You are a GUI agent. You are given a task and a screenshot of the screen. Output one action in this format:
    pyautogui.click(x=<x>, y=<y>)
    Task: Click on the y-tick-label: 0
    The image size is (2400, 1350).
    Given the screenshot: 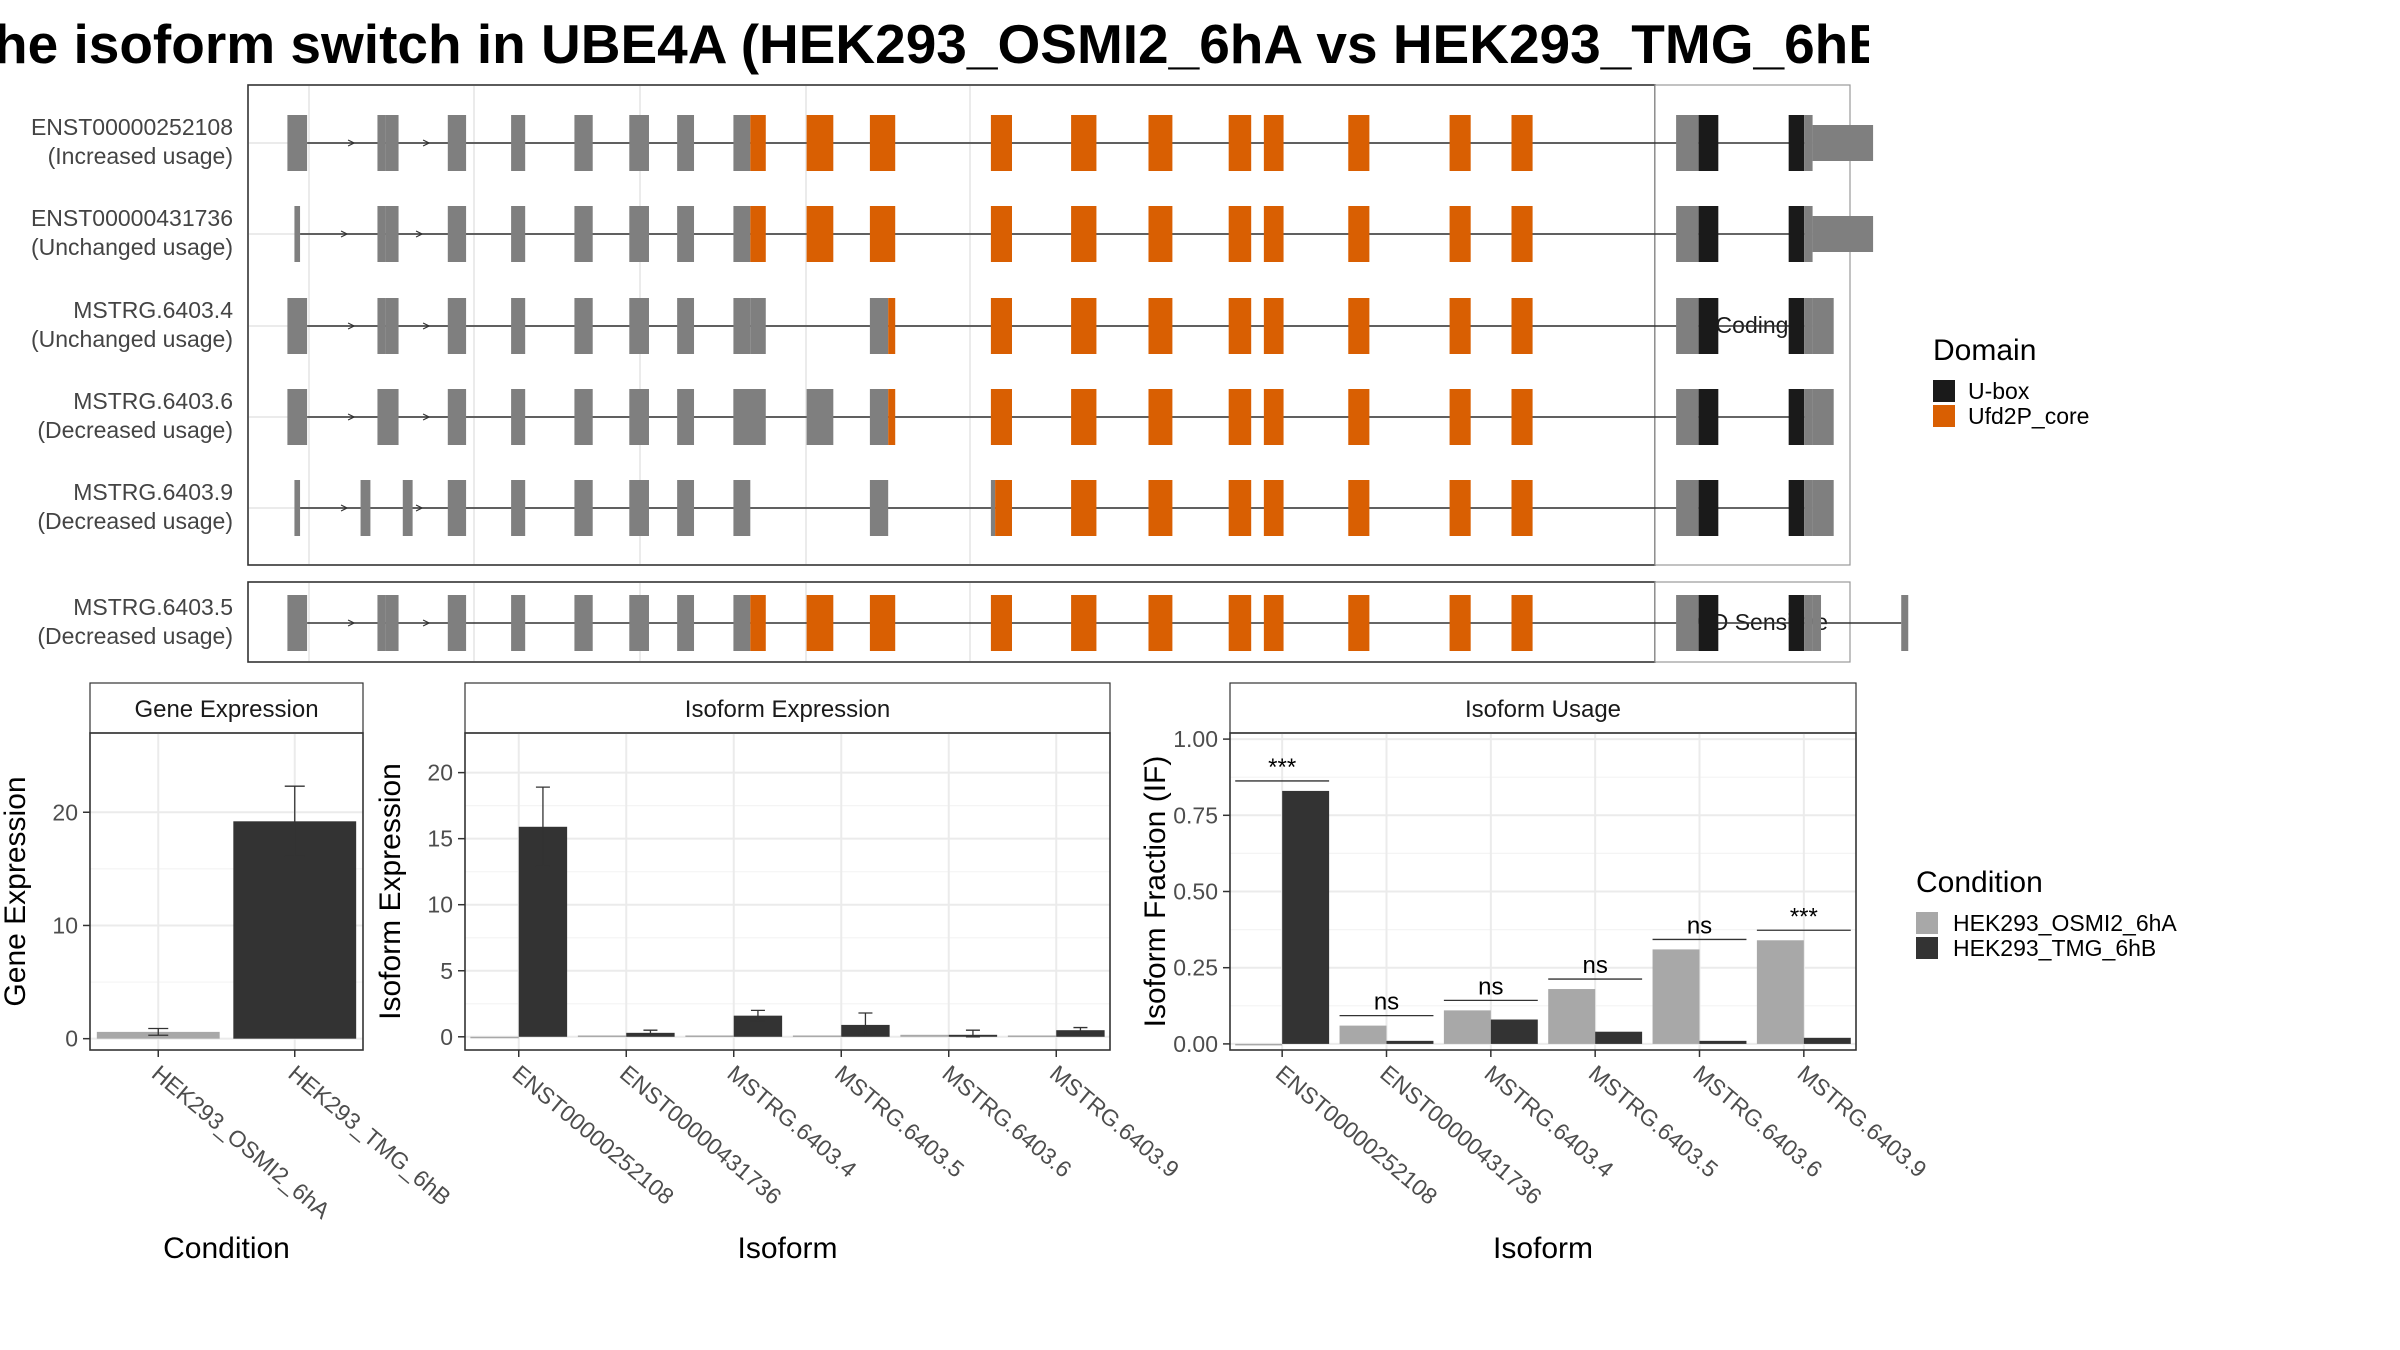 What is the action you would take?
    pyautogui.click(x=446, y=1037)
    